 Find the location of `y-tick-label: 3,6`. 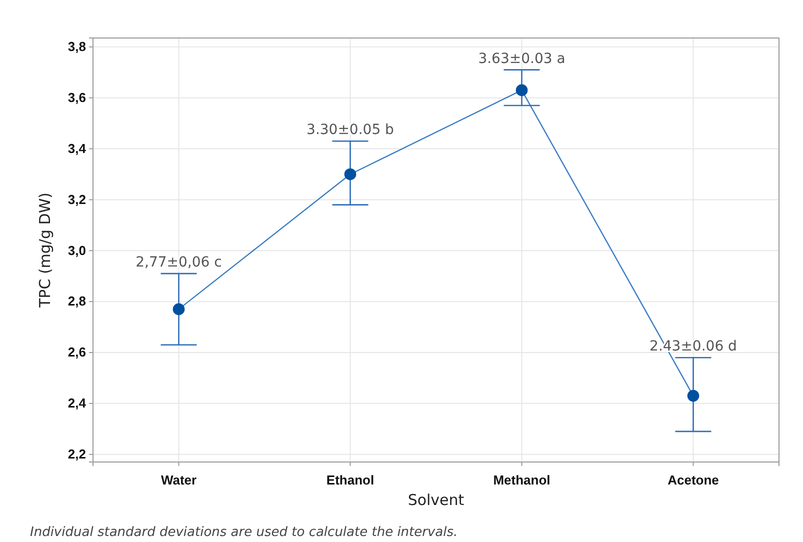

y-tick-label: 3,6 is located at coordinates (77, 98).